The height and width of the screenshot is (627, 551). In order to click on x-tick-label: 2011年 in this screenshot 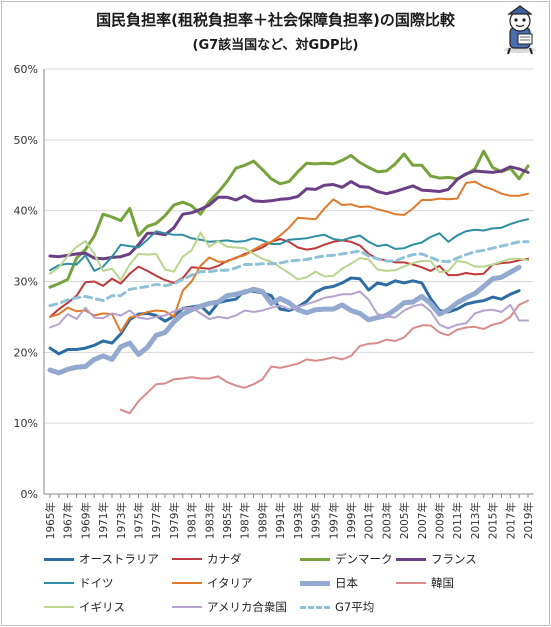, I will do `click(457, 520)`.